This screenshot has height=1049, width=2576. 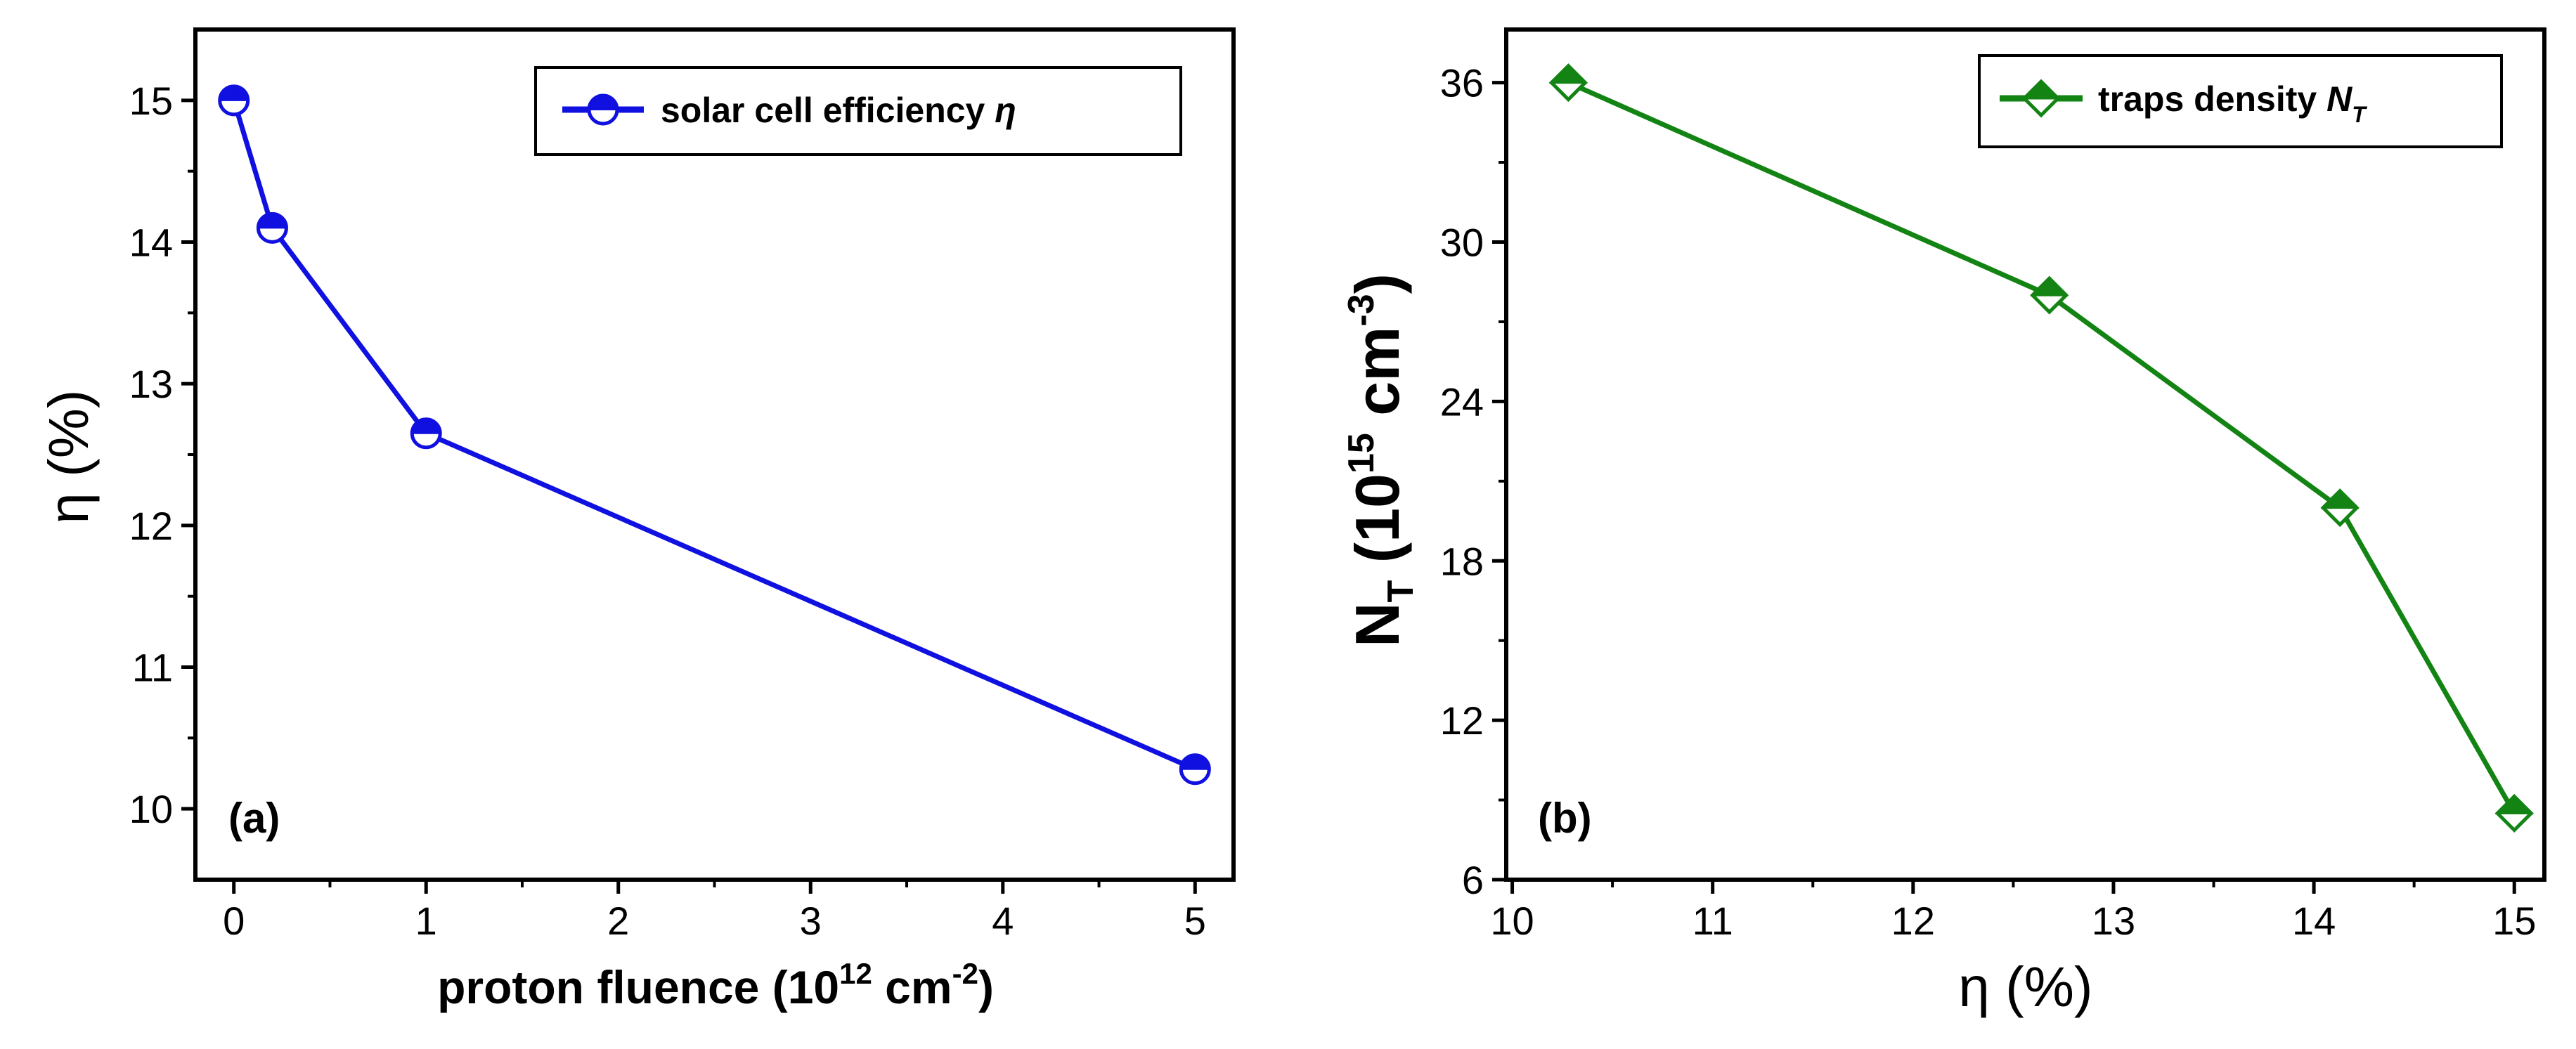 I want to click on x-tick-label: 4, so click(x=1003, y=921).